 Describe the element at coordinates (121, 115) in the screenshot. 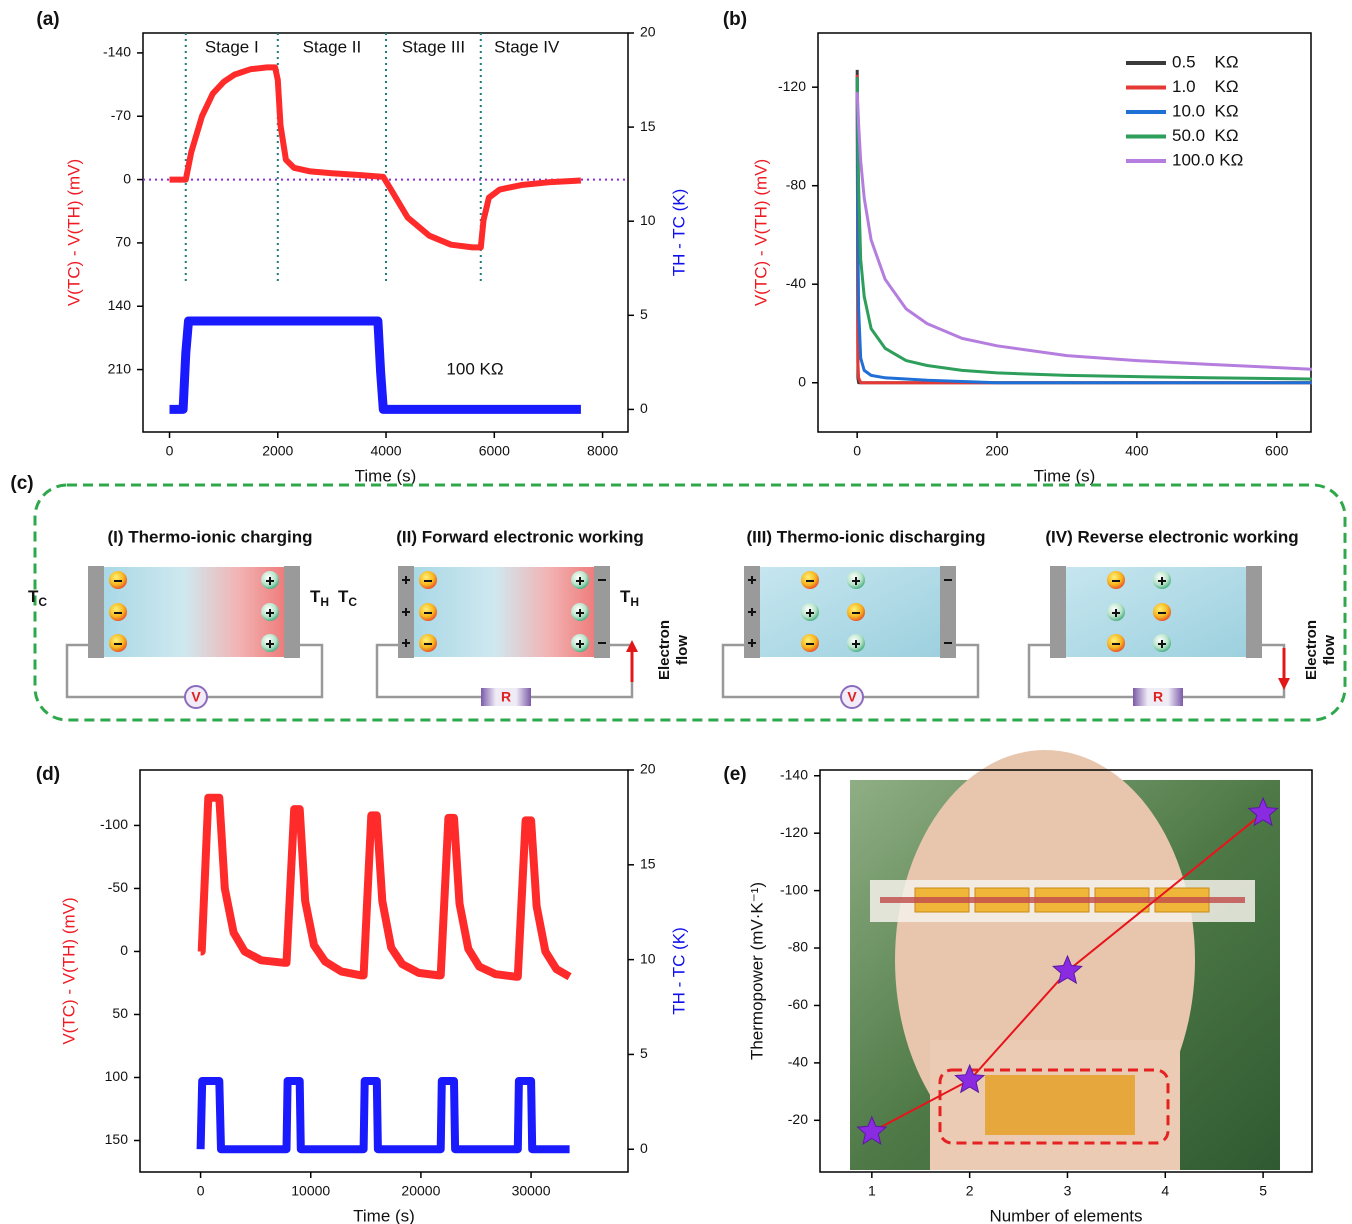

I see `y-tick-label: -70` at that location.